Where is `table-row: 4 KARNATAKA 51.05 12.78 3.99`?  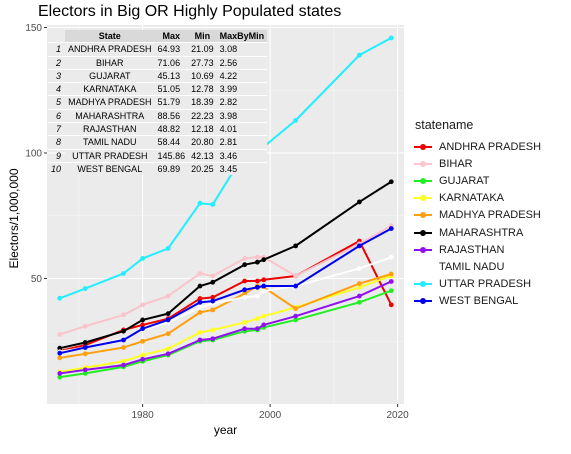 table-row: 4 KARNATAKA 51.05 12.78 3.99 is located at coordinates (158, 89).